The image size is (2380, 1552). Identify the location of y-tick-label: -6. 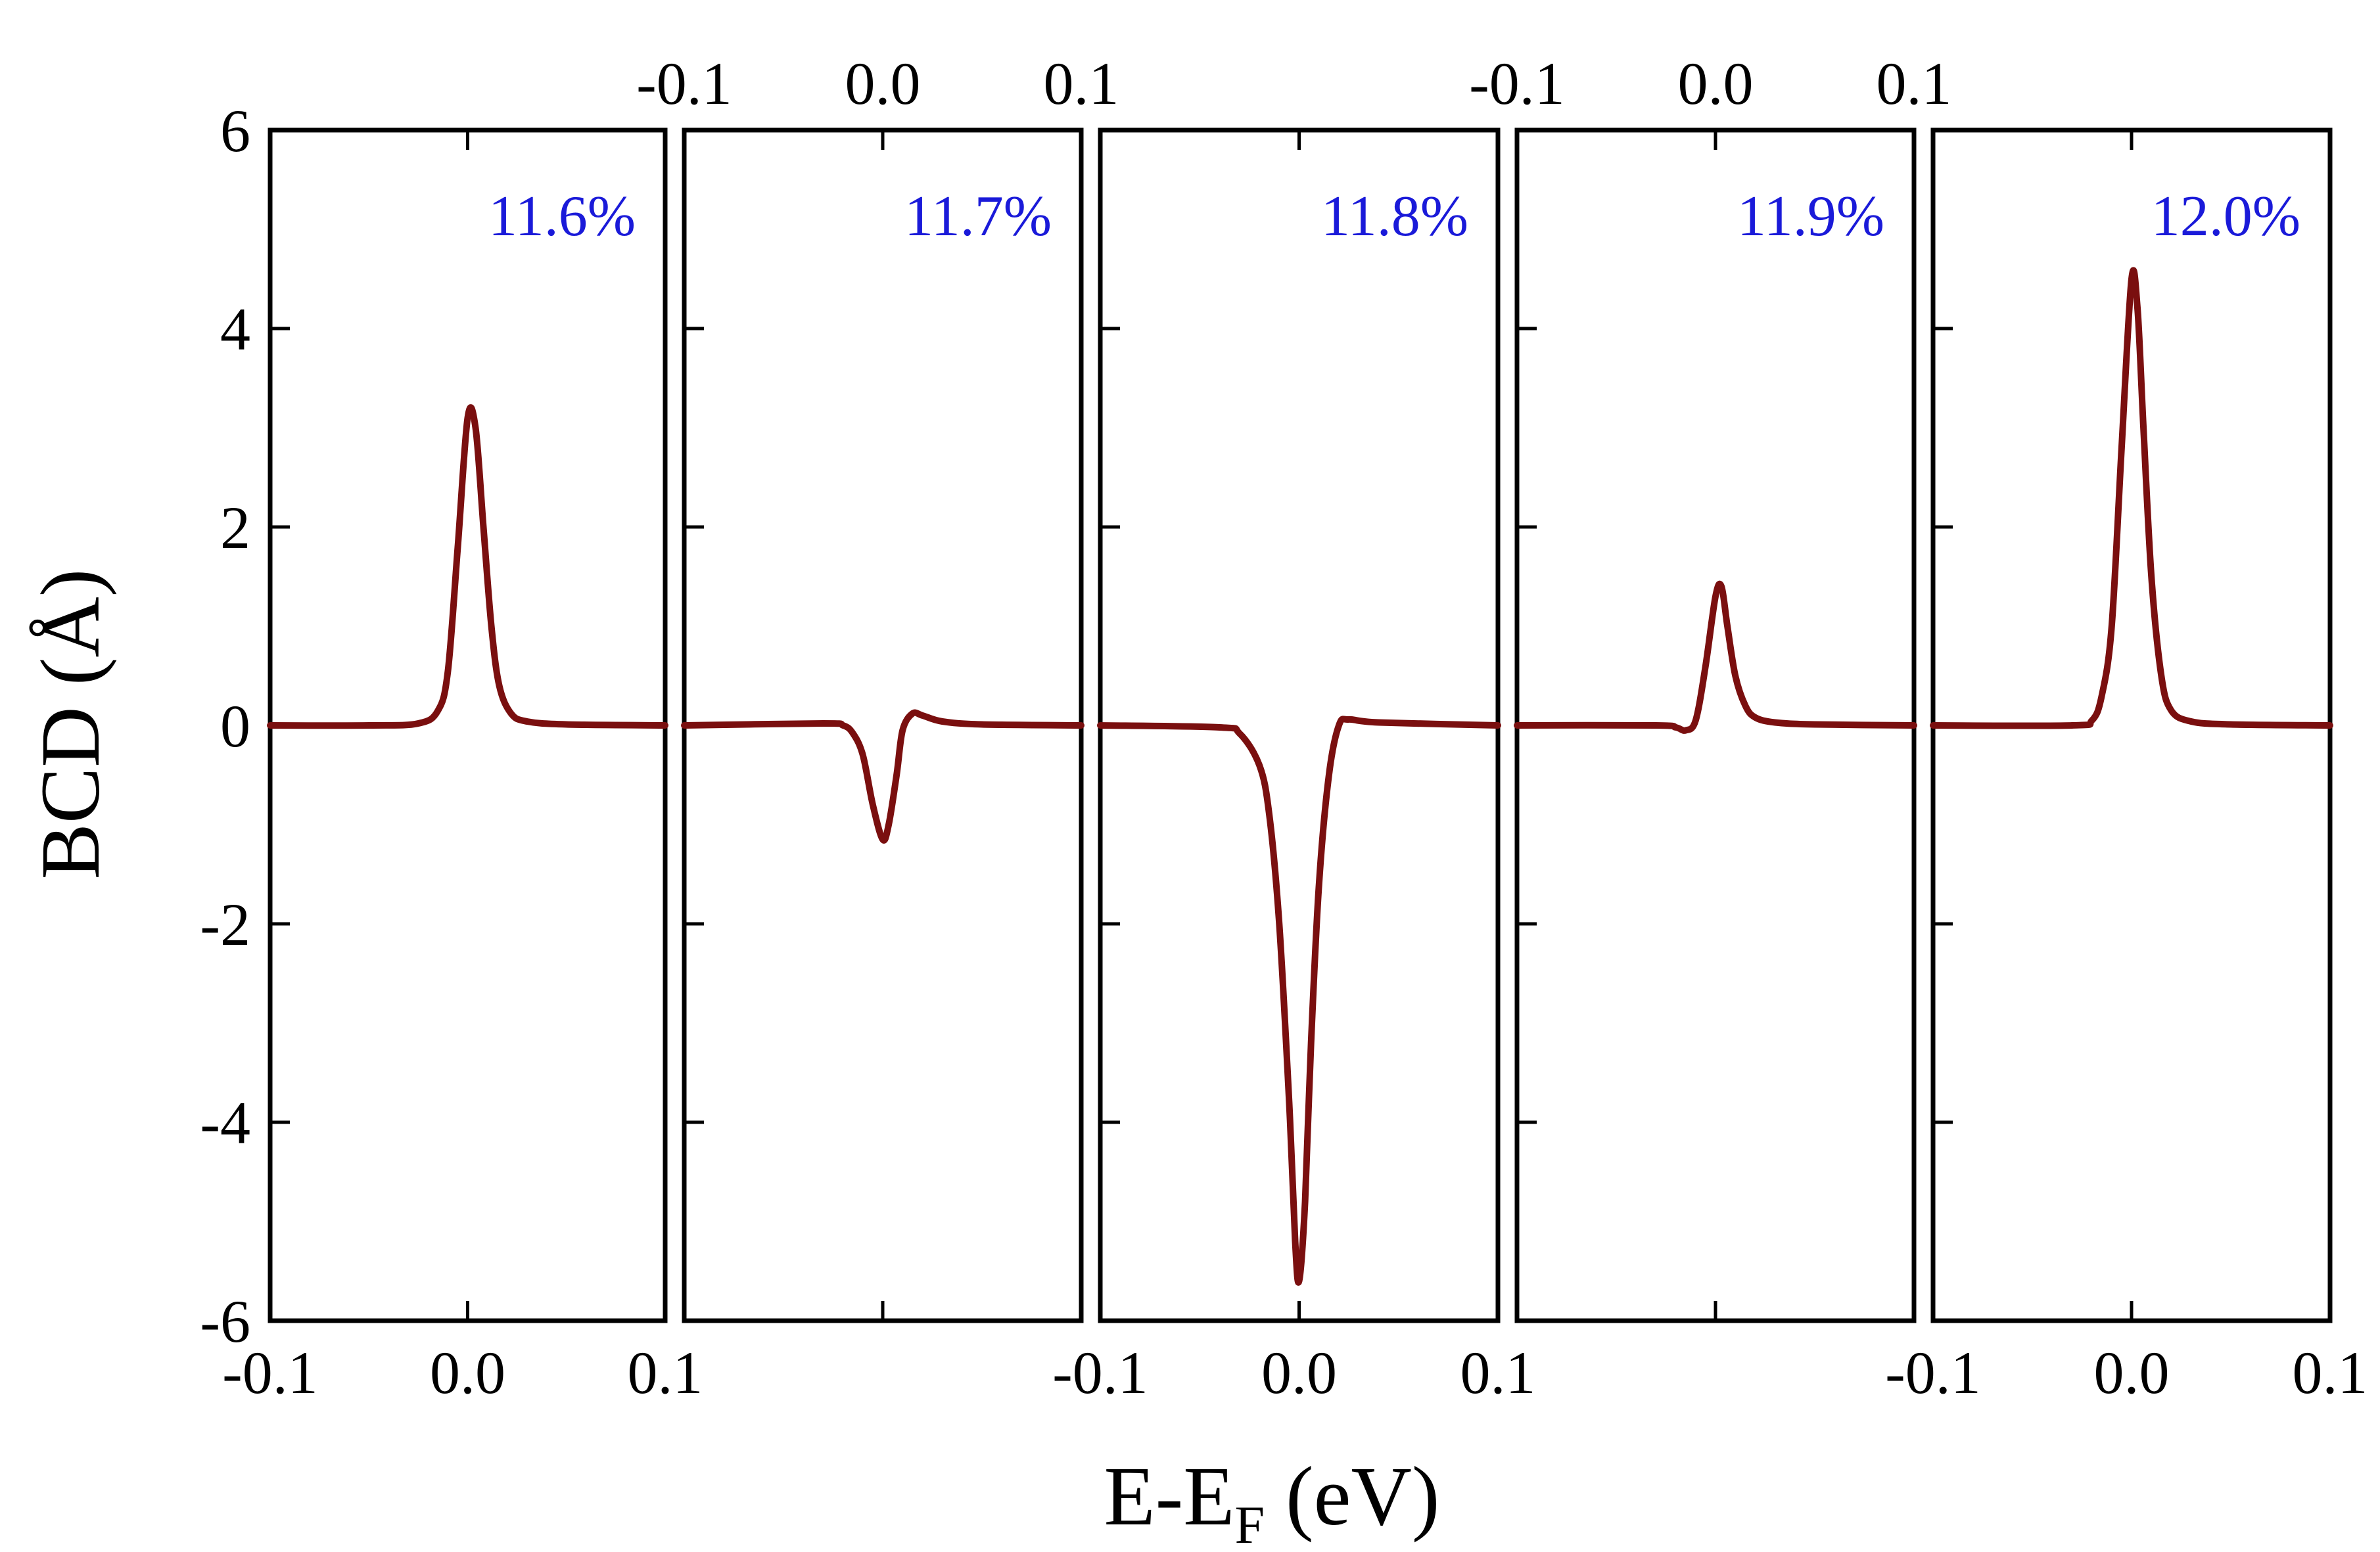
(225, 1321).